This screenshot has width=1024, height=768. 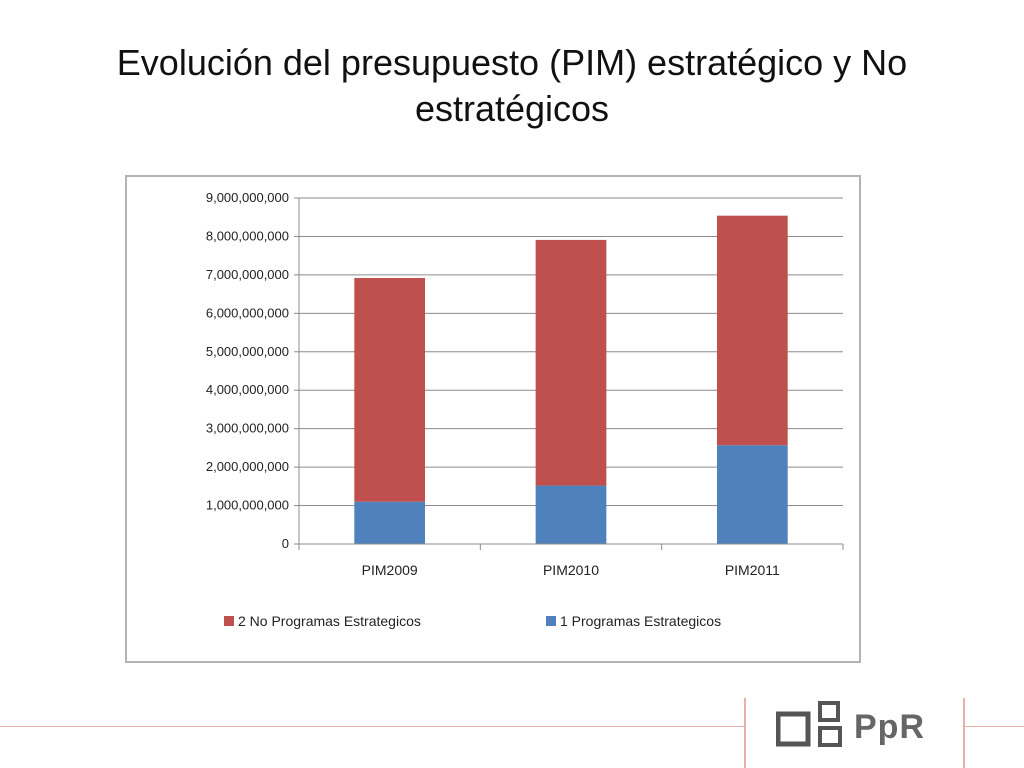 I want to click on bar-2-no-programas-estrategicos-pim2010, so click(x=571, y=362).